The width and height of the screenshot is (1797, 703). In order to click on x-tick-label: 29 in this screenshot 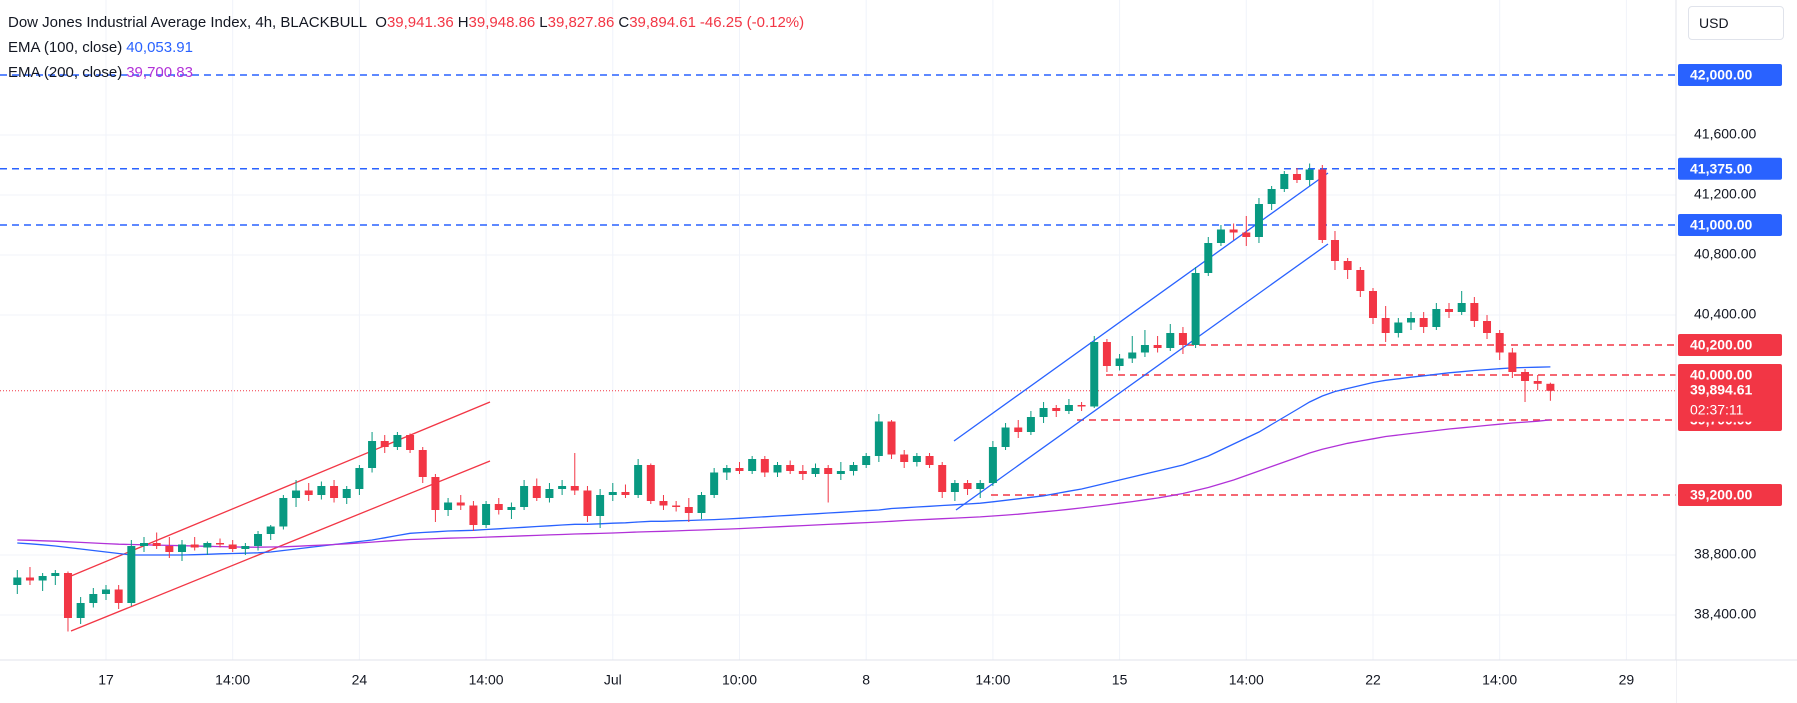, I will do `click(1627, 680)`.